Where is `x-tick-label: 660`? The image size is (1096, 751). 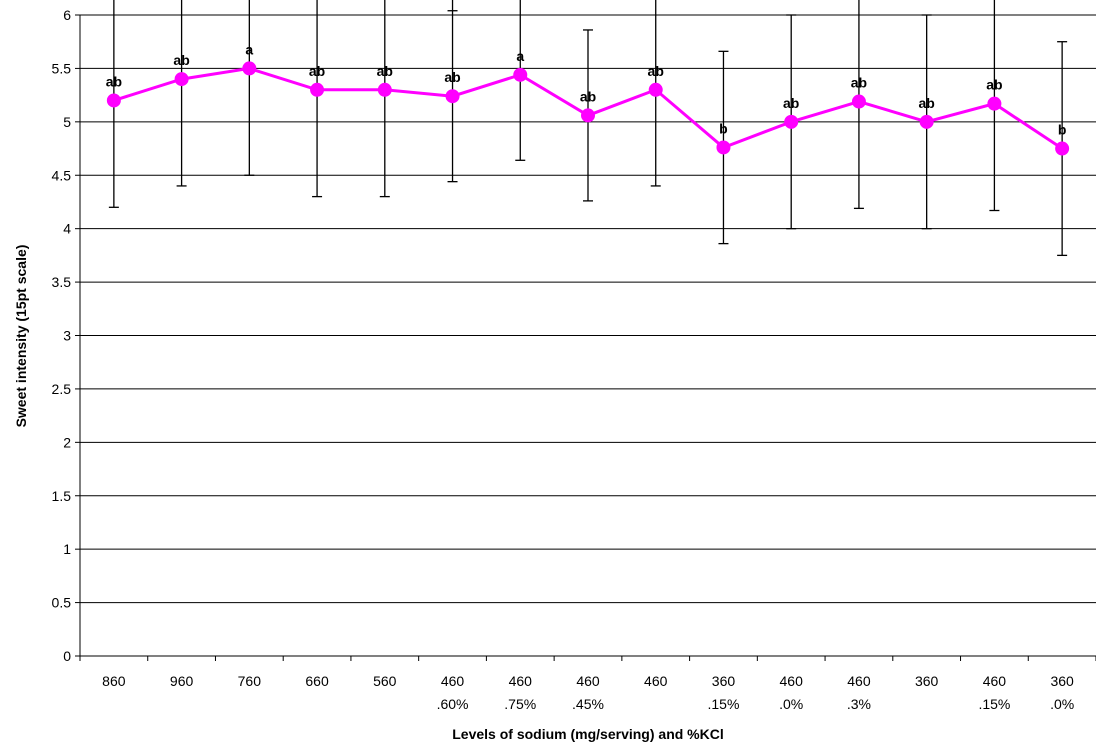
x-tick-label: 660 is located at coordinates (317, 681).